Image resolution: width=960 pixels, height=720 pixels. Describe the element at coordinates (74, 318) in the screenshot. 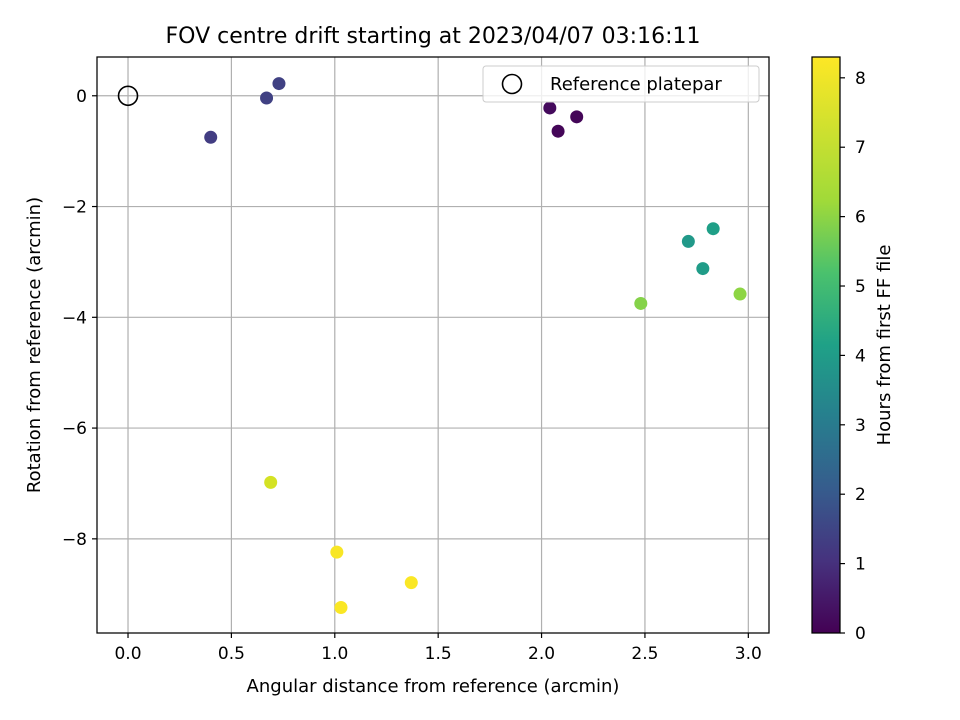

I see `y-tick-label: −4` at that location.